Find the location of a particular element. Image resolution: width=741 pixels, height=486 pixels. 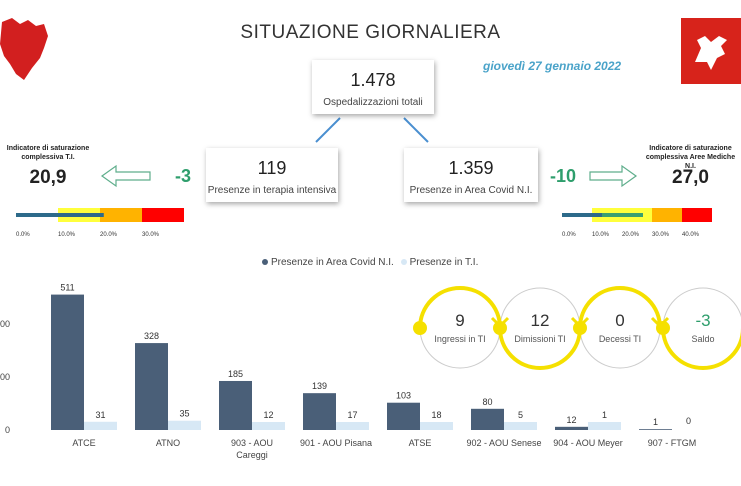

category-label: ATNO is located at coordinates (168, 443).